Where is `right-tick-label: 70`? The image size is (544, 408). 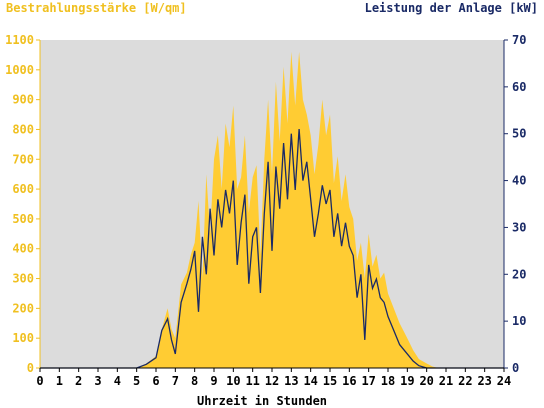
right-tick-label: 70 is located at coordinates (519, 40).